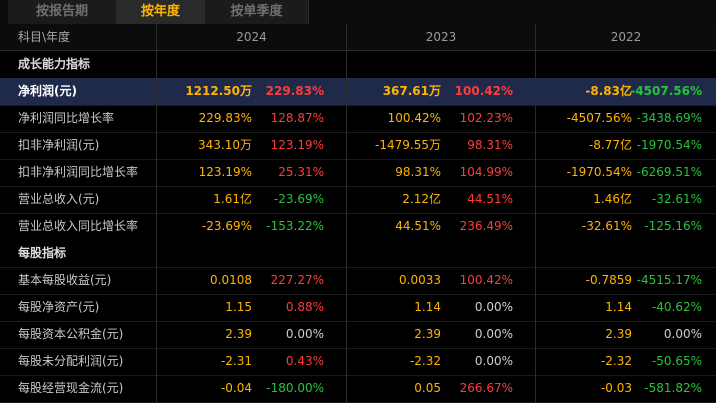 The height and width of the screenshot is (403, 716). I want to click on yoy-change-percent: 229.83%, so click(294, 91).